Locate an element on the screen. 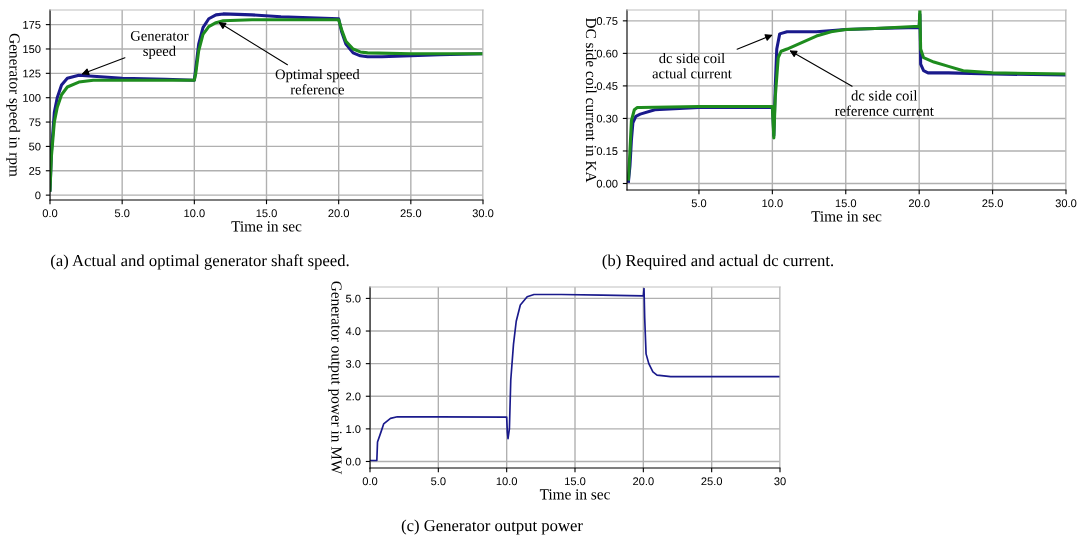 This screenshot has width=1086, height=537. text: (b) Required and actual dc current. is located at coordinates (718, 262).